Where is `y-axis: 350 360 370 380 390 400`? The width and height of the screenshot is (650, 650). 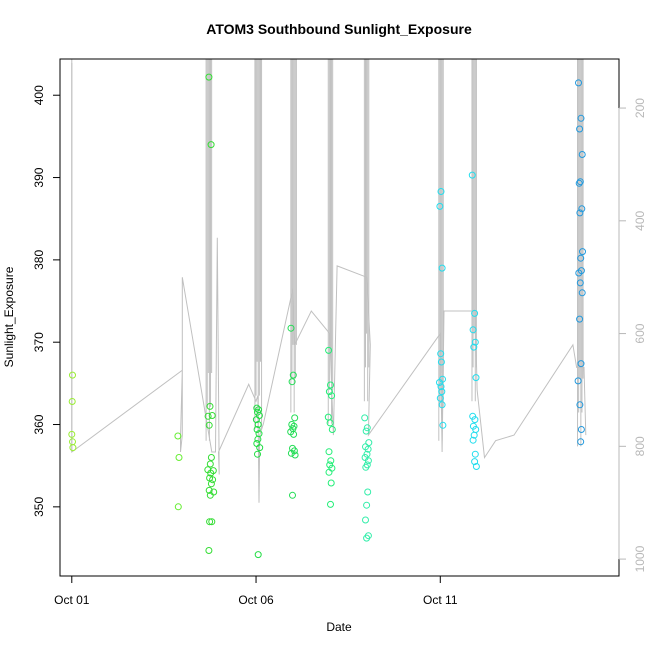
y-axis: 350 360 370 380 390 400 is located at coordinates (46, 301).